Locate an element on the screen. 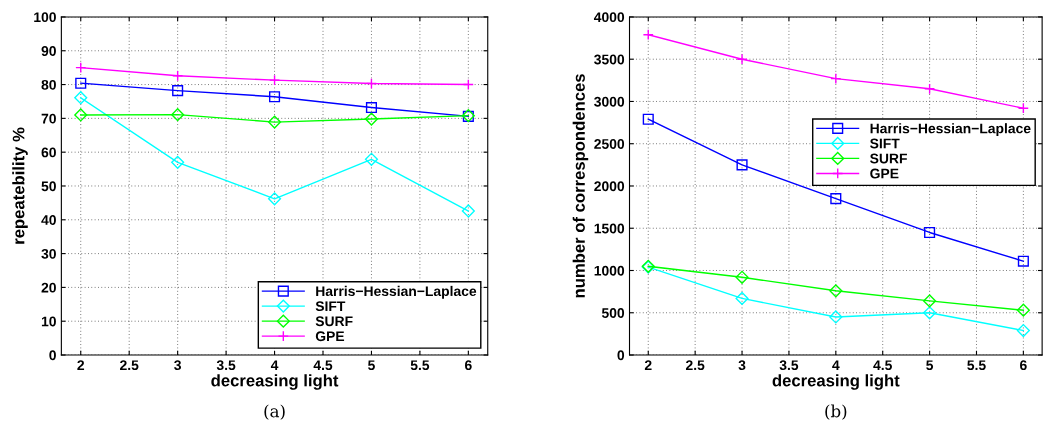  y-axis-title: number of correspondences is located at coordinates (580, 186).